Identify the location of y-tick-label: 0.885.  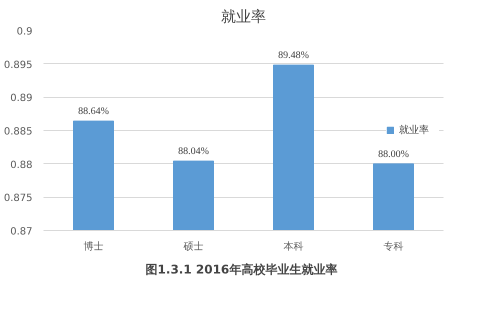
(18, 132).